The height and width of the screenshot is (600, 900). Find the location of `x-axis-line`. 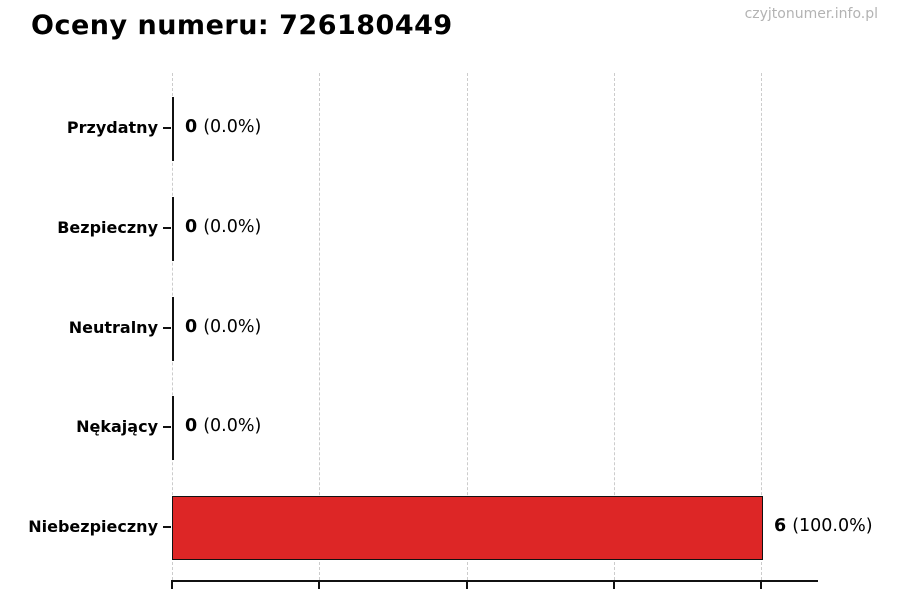

x-axis-line is located at coordinates (495, 581).